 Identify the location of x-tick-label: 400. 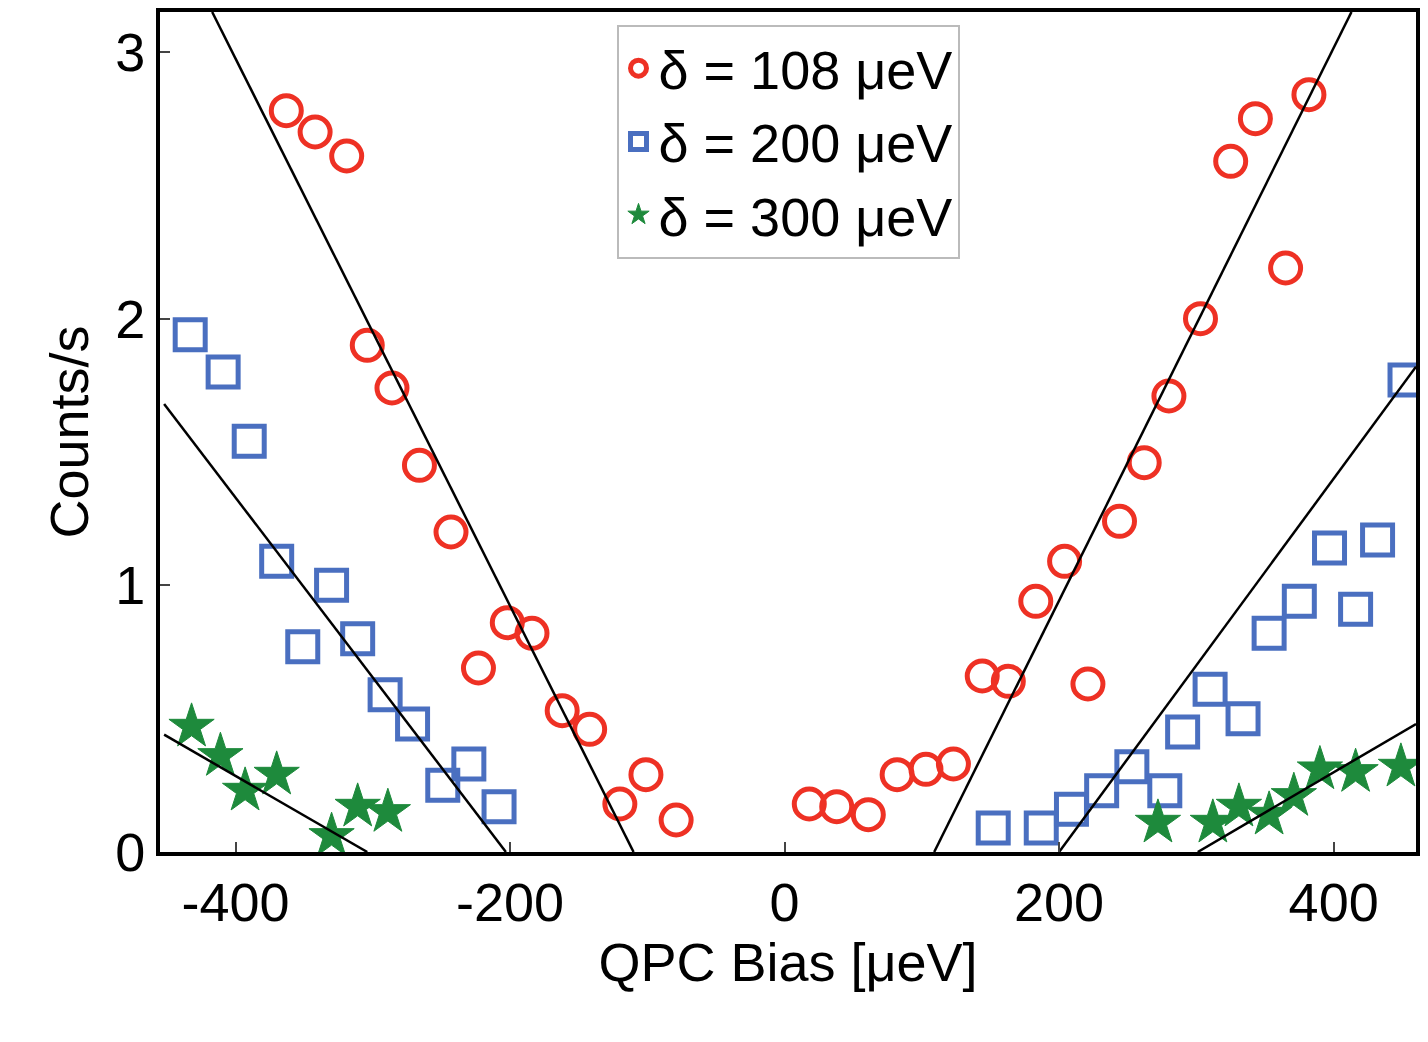
(1333, 901).